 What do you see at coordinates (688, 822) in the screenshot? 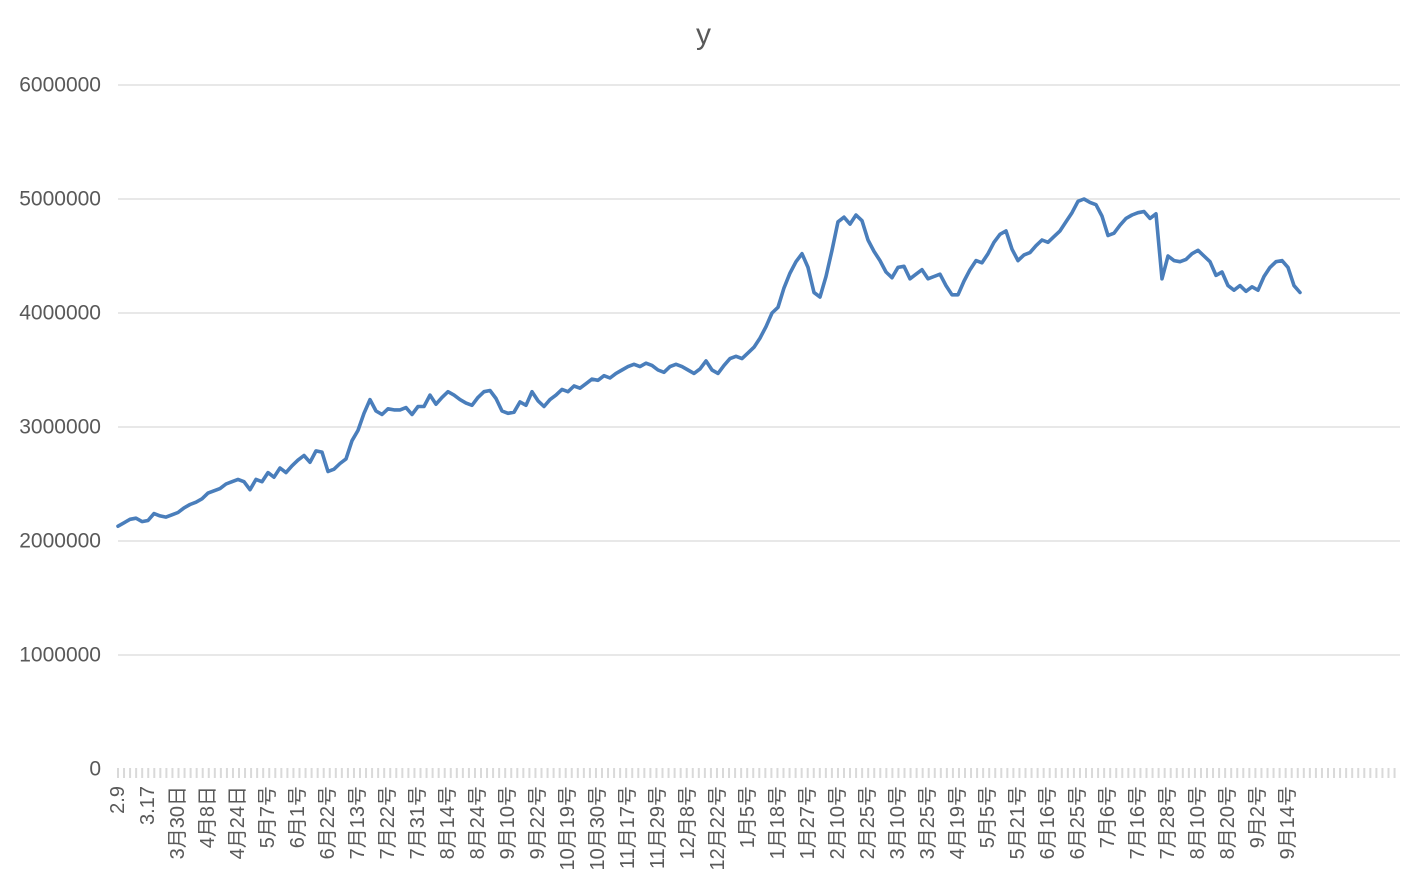
I see `x-axis-label: 12月8号` at bounding box center [688, 822].